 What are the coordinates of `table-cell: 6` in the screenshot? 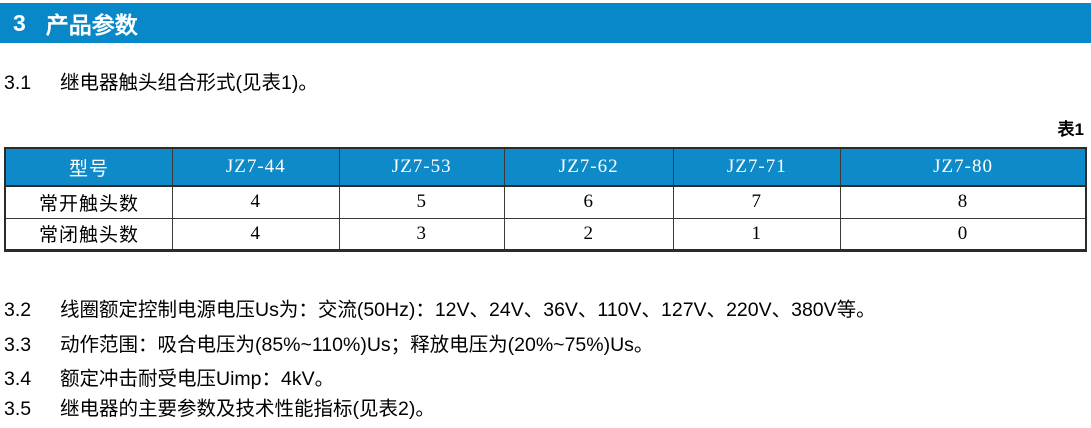 It's located at (588, 202).